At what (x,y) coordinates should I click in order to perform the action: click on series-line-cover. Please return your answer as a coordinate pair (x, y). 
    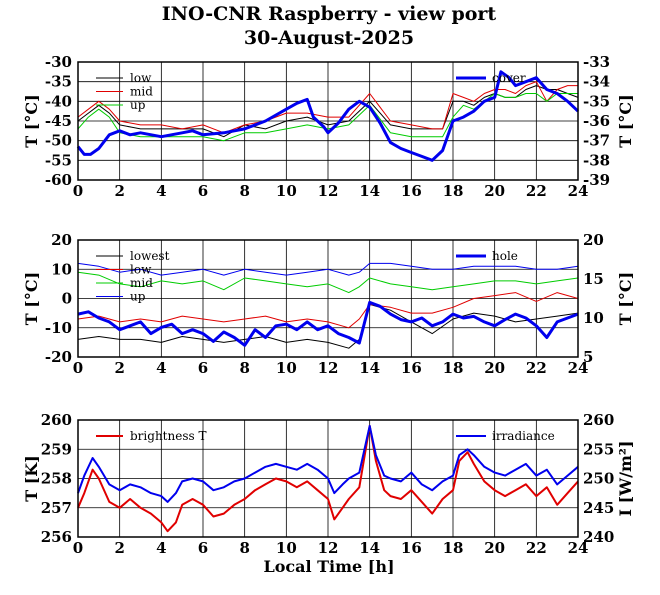
    Looking at the image, I should click on (328, 116).